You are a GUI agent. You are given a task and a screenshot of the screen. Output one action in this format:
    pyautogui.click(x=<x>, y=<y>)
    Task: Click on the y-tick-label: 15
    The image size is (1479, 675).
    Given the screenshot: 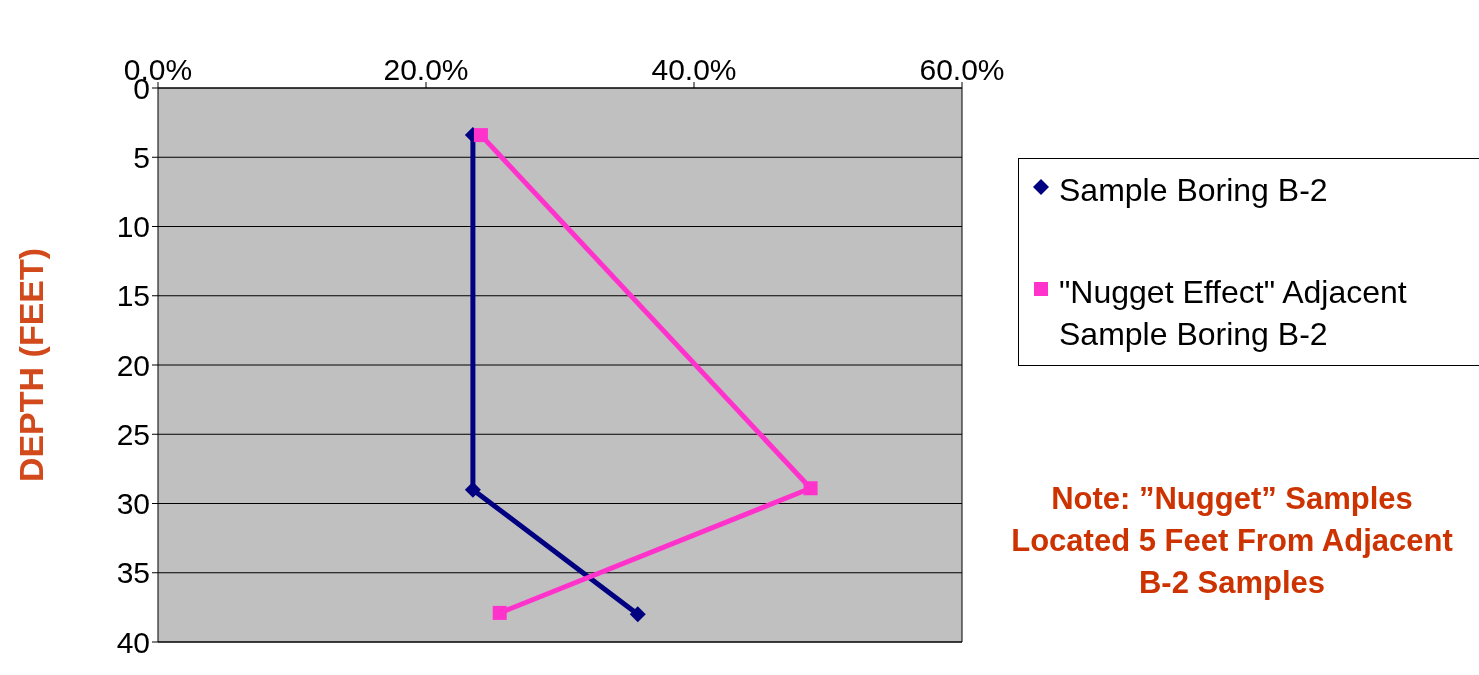 What is the action you would take?
    pyautogui.click(x=133, y=296)
    